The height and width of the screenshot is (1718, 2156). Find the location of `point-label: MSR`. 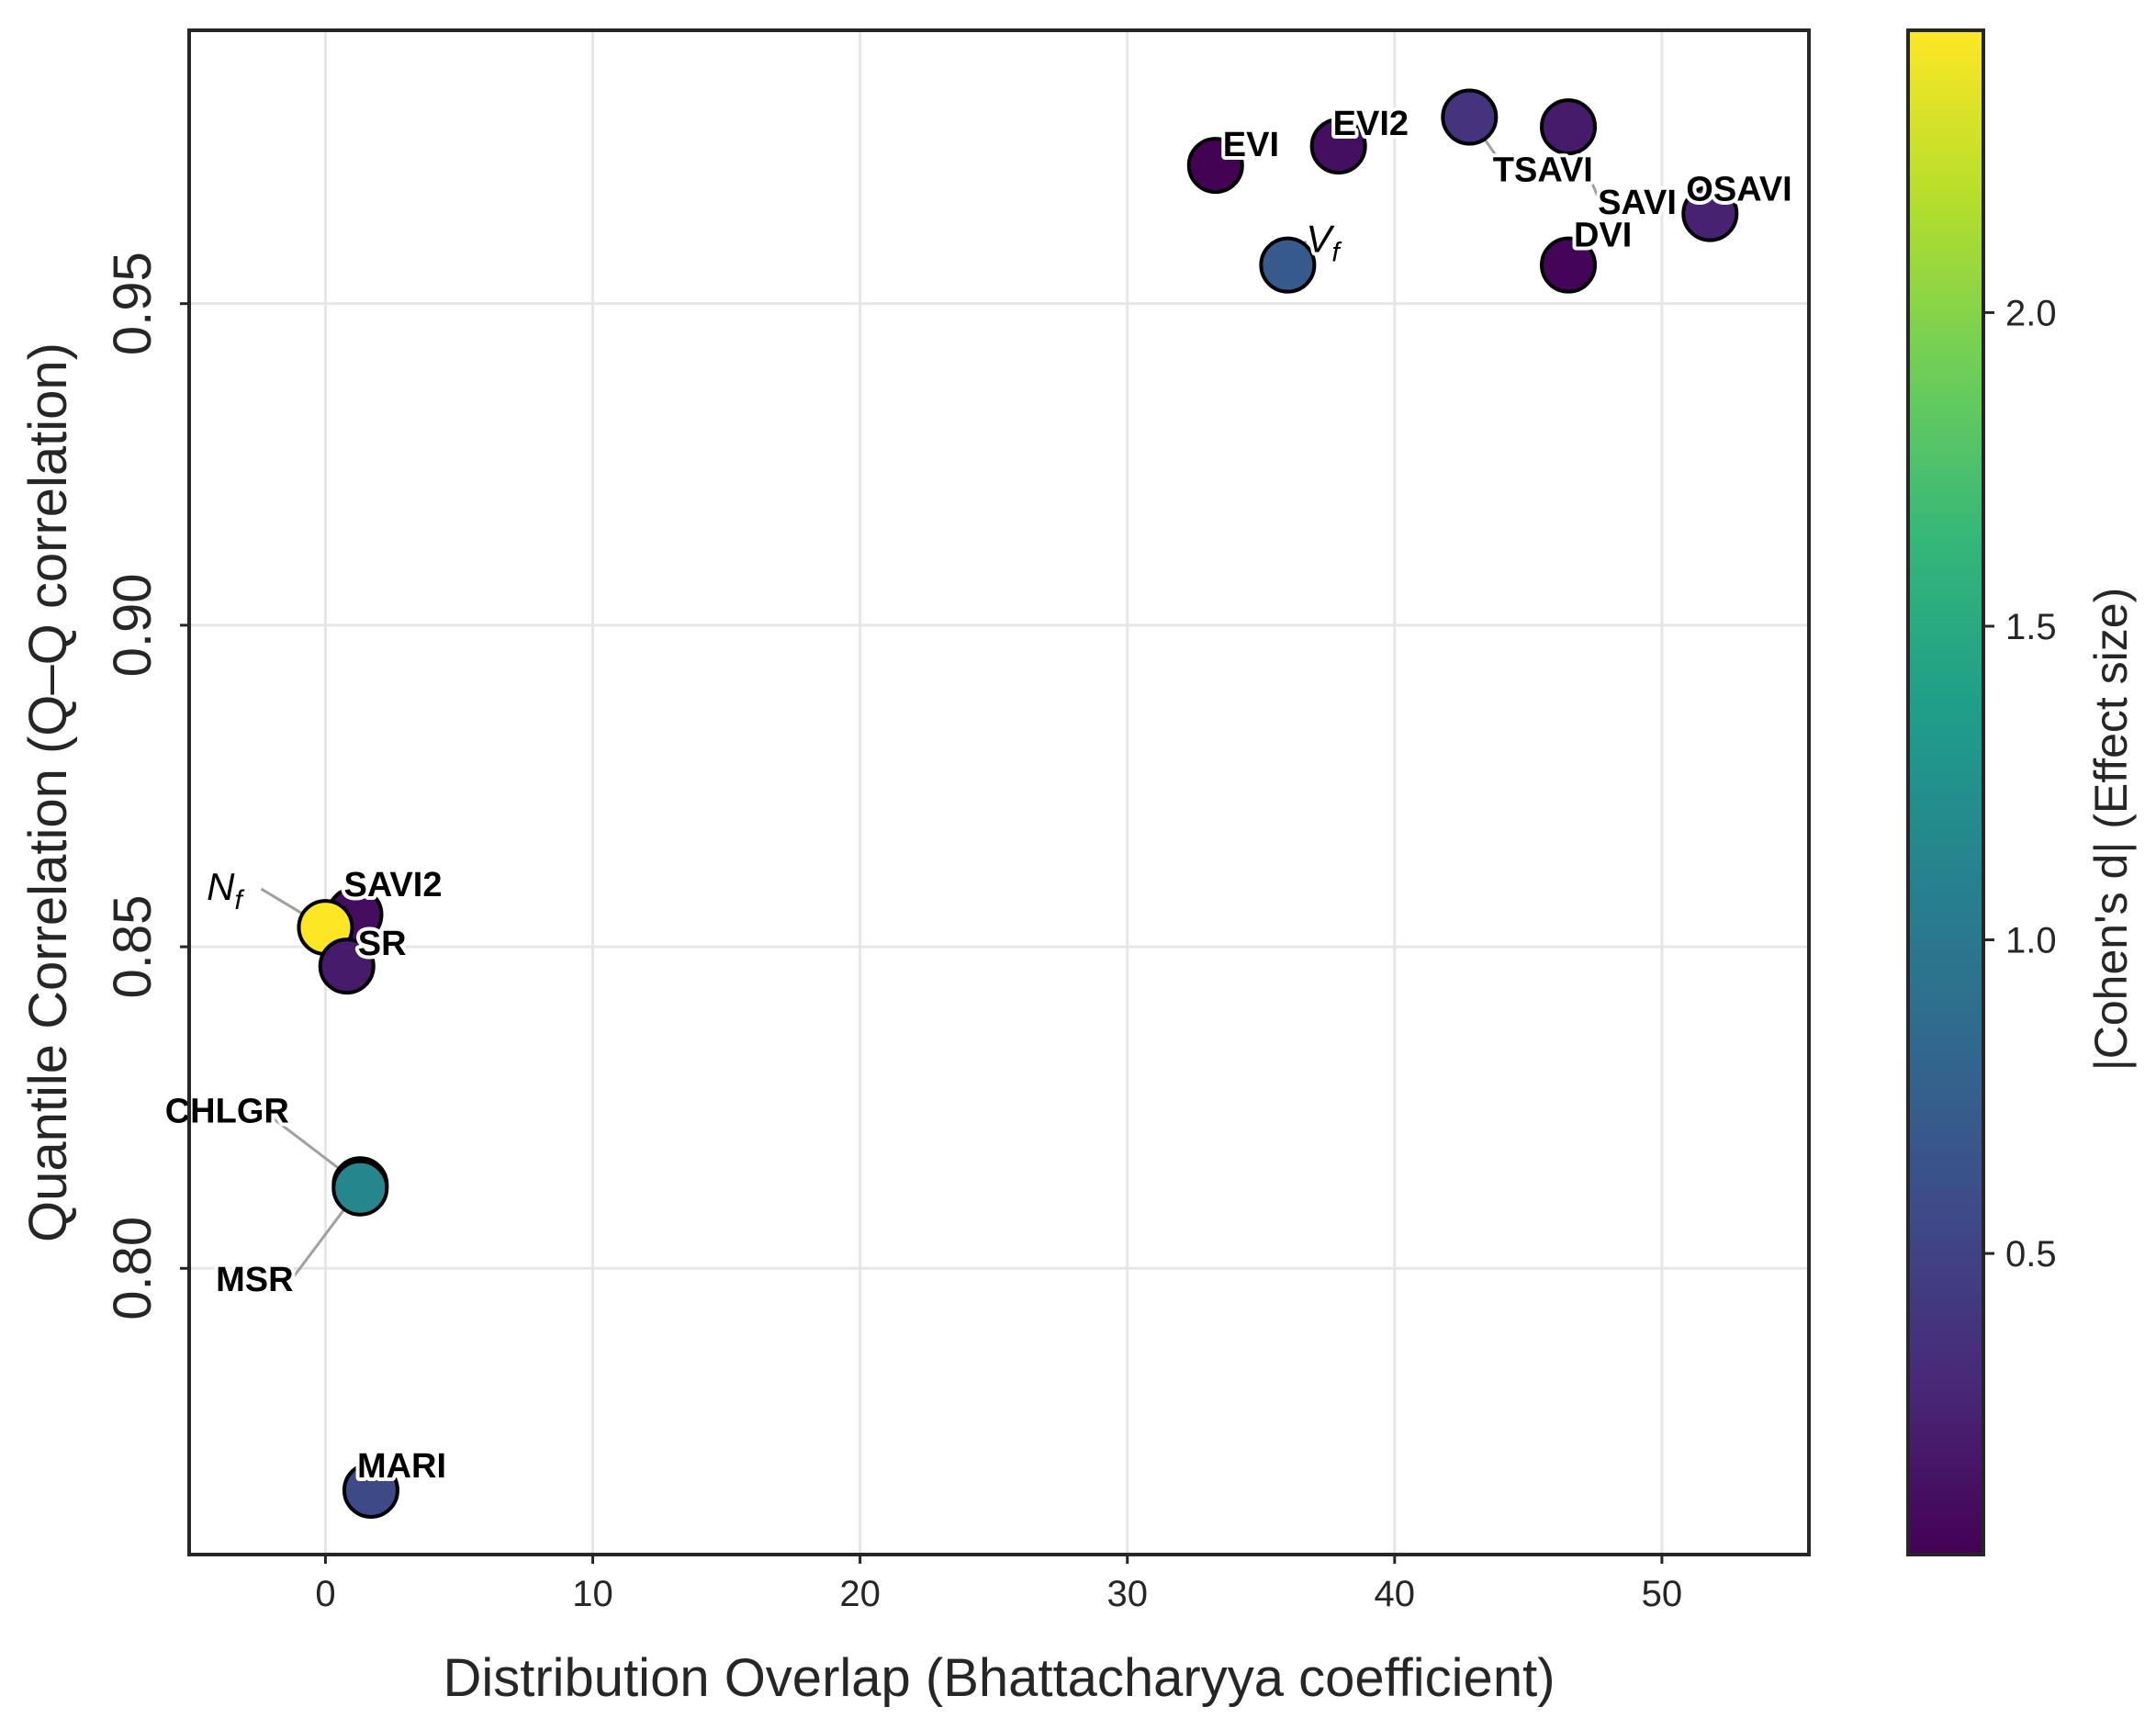

point-label: MSR is located at coordinates (255, 1280).